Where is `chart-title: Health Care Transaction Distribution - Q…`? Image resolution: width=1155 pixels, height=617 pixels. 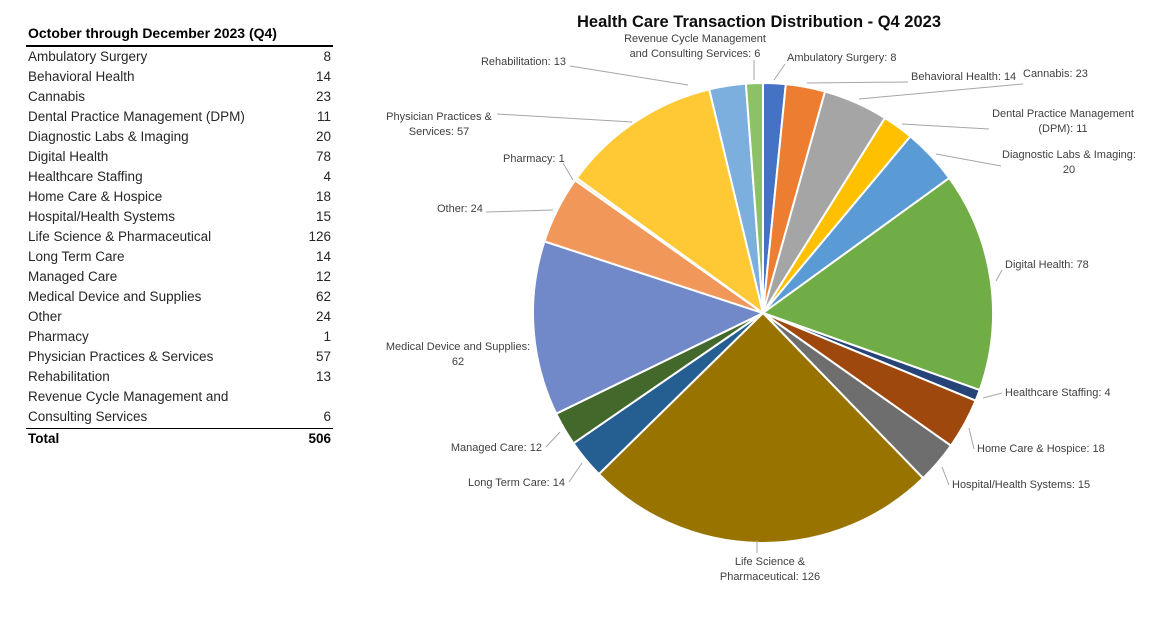
chart-title: Health Care Transaction Distribution - Q… is located at coordinates (759, 22).